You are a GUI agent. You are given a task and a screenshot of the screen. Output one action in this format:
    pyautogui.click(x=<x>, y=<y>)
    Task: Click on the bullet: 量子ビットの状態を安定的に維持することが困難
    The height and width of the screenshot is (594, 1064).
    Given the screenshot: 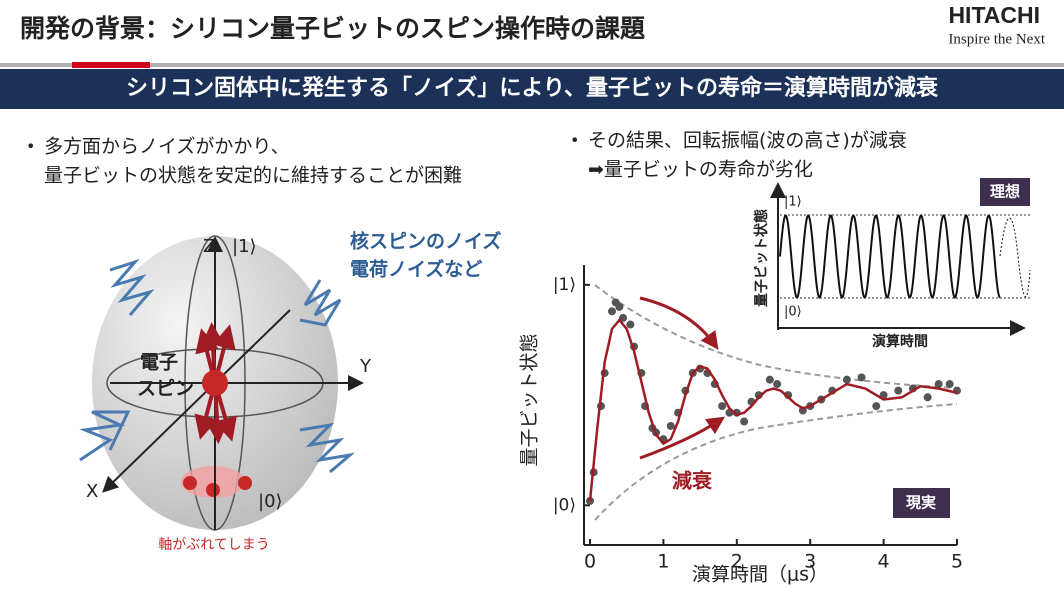 What is the action you would take?
    pyautogui.click(x=253, y=176)
    